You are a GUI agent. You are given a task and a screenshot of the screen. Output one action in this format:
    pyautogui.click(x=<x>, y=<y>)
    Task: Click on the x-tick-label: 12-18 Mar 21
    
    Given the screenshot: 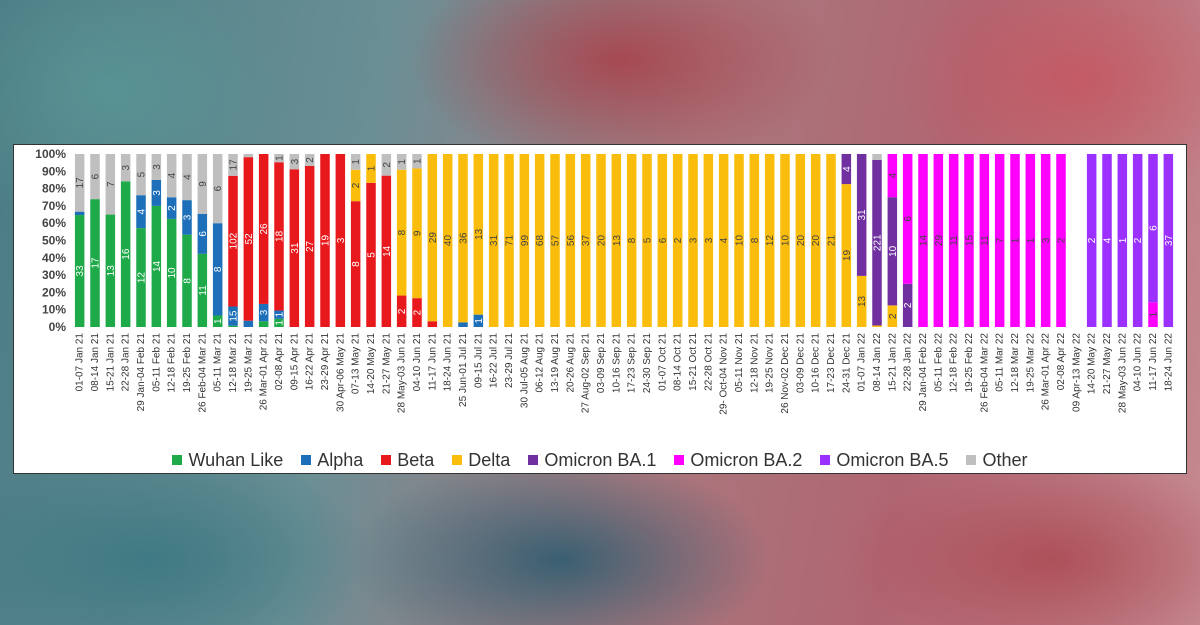 What is the action you would take?
    pyautogui.click(x=233, y=363)
    